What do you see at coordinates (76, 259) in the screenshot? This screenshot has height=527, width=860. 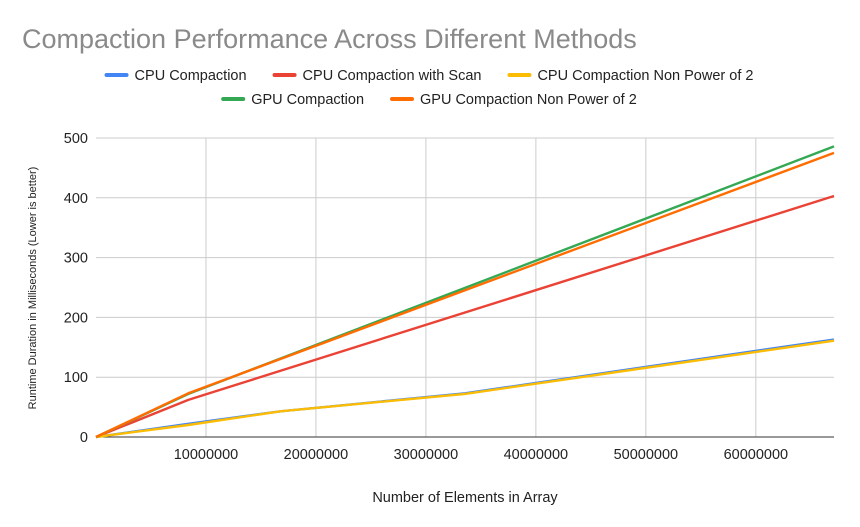 I see `y-tick-label: 300` at bounding box center [76, 259].